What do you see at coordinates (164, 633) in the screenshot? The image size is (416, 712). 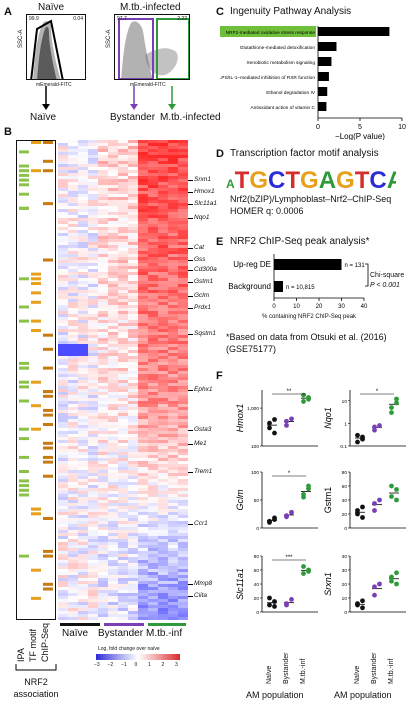 I see `group-label-infected: M.tb.-inf` at bounding box center [164, 633].